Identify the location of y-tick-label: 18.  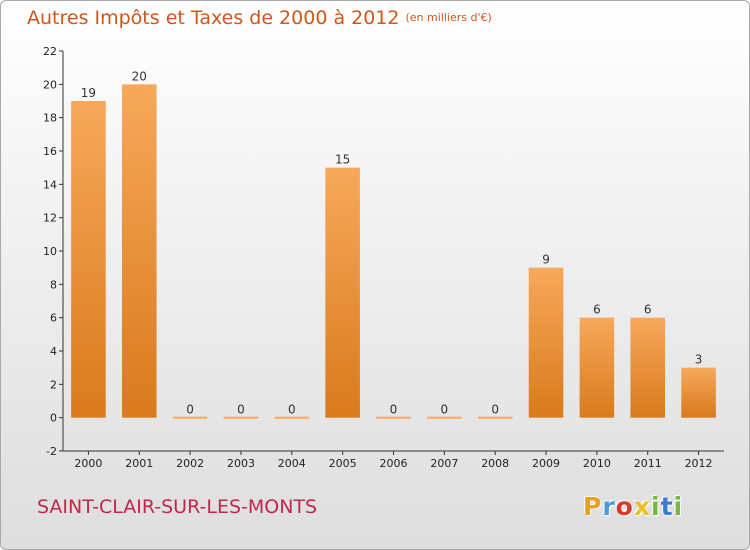
(50, 118).